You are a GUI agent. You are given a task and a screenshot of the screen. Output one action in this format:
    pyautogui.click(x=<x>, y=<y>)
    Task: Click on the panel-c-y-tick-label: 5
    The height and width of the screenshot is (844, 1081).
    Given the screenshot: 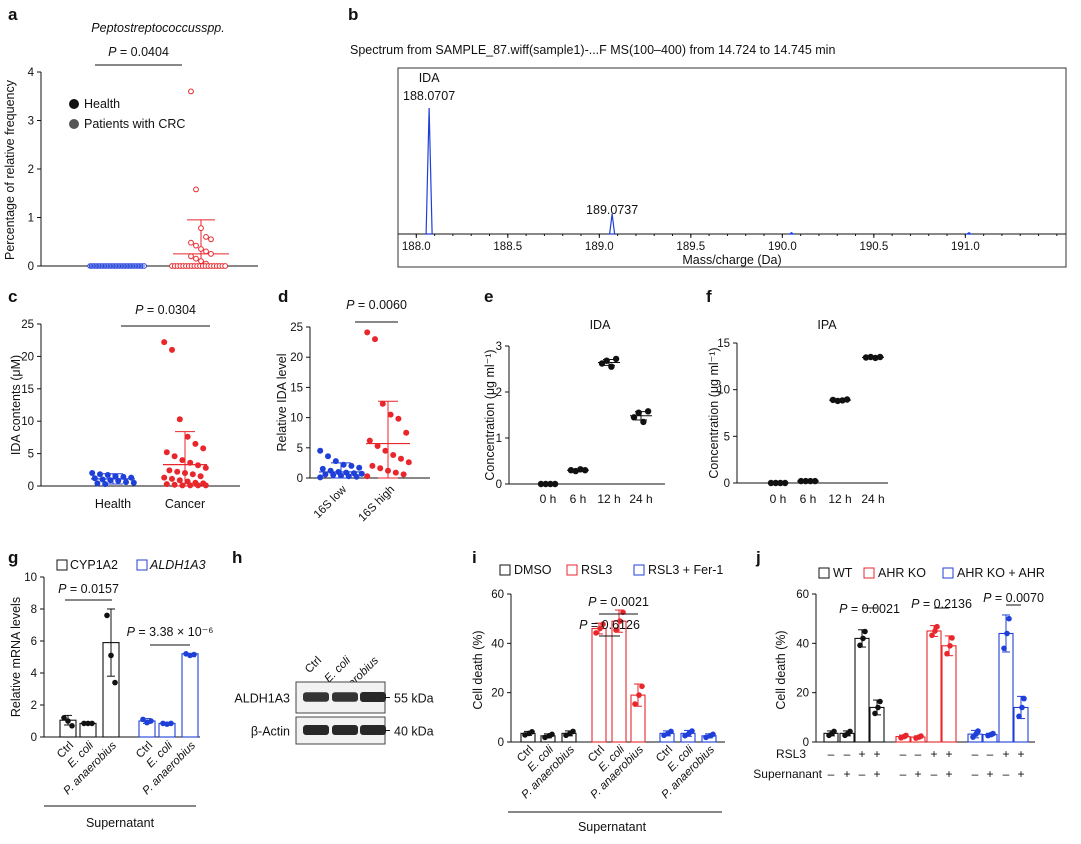 What is the action you would take?
    pyautogui.click(x=31, y=455)
    